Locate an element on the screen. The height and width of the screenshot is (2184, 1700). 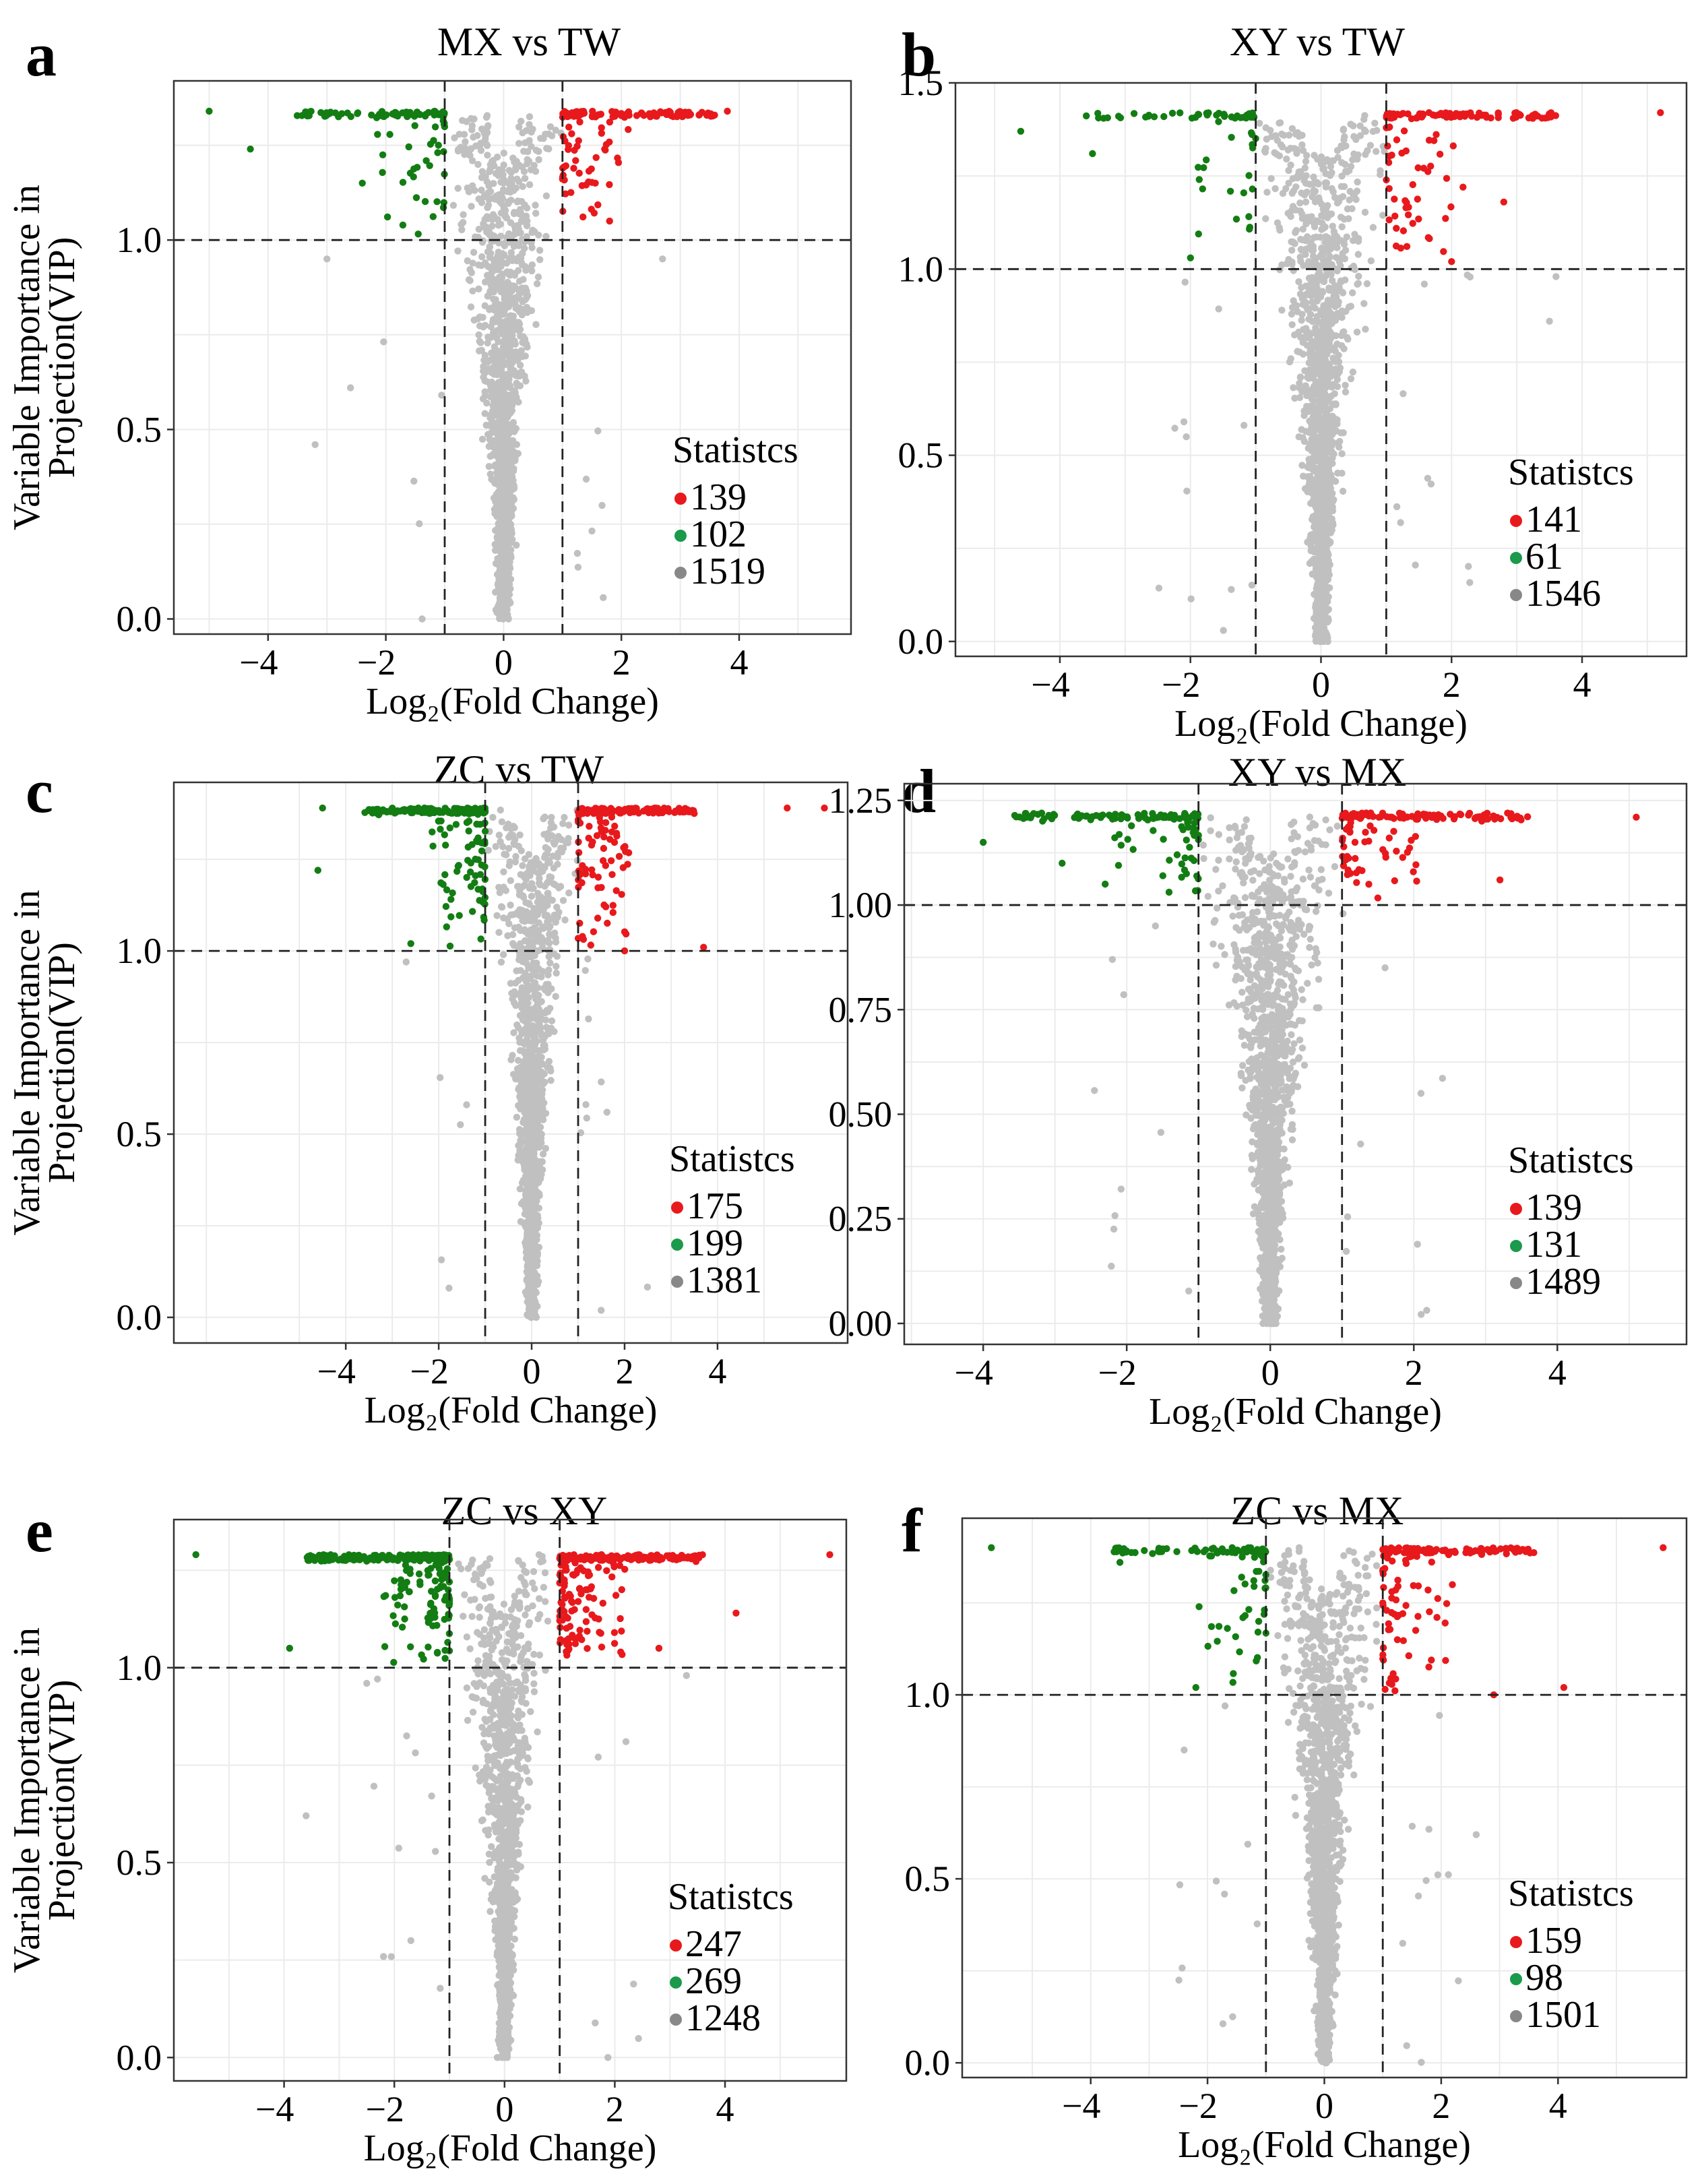
y-tick-label: 0.0 is located at coordinates (921, 641).